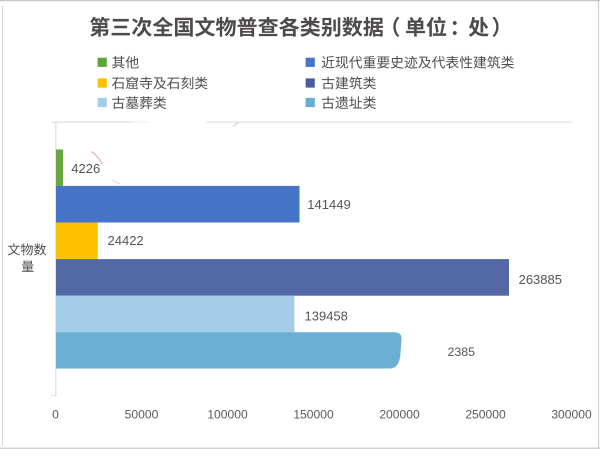 Image resolution: width=600 pixels, height=459 pixels. What do you see at coordinates (126, 240) in the screenshot?
I see `svg-text: 24422` at bounding box center [126, 240].